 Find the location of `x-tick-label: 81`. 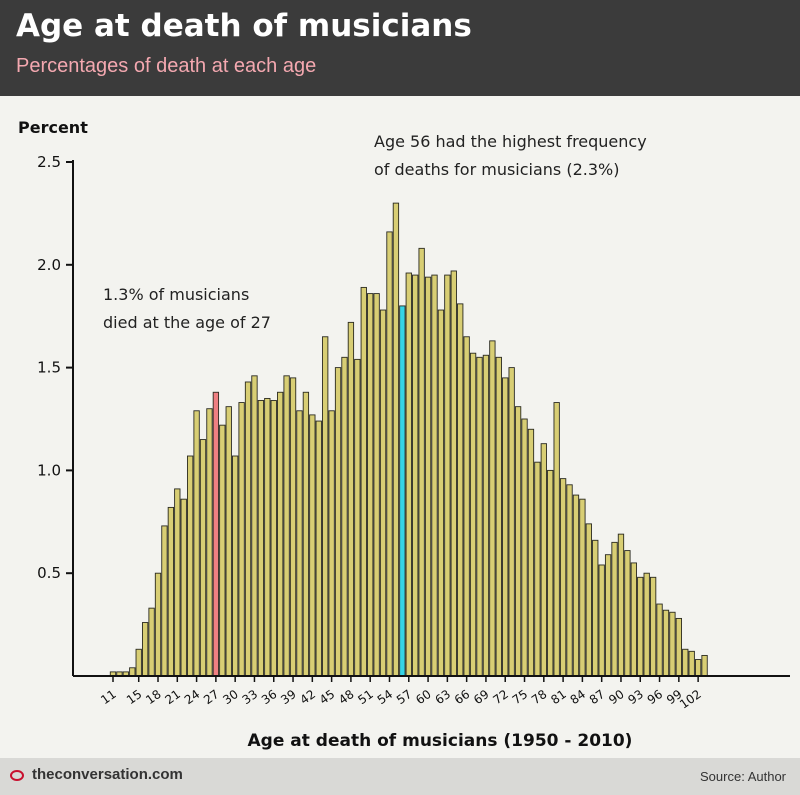

x-tick-label: 81 is located at coordinates (558, 697).